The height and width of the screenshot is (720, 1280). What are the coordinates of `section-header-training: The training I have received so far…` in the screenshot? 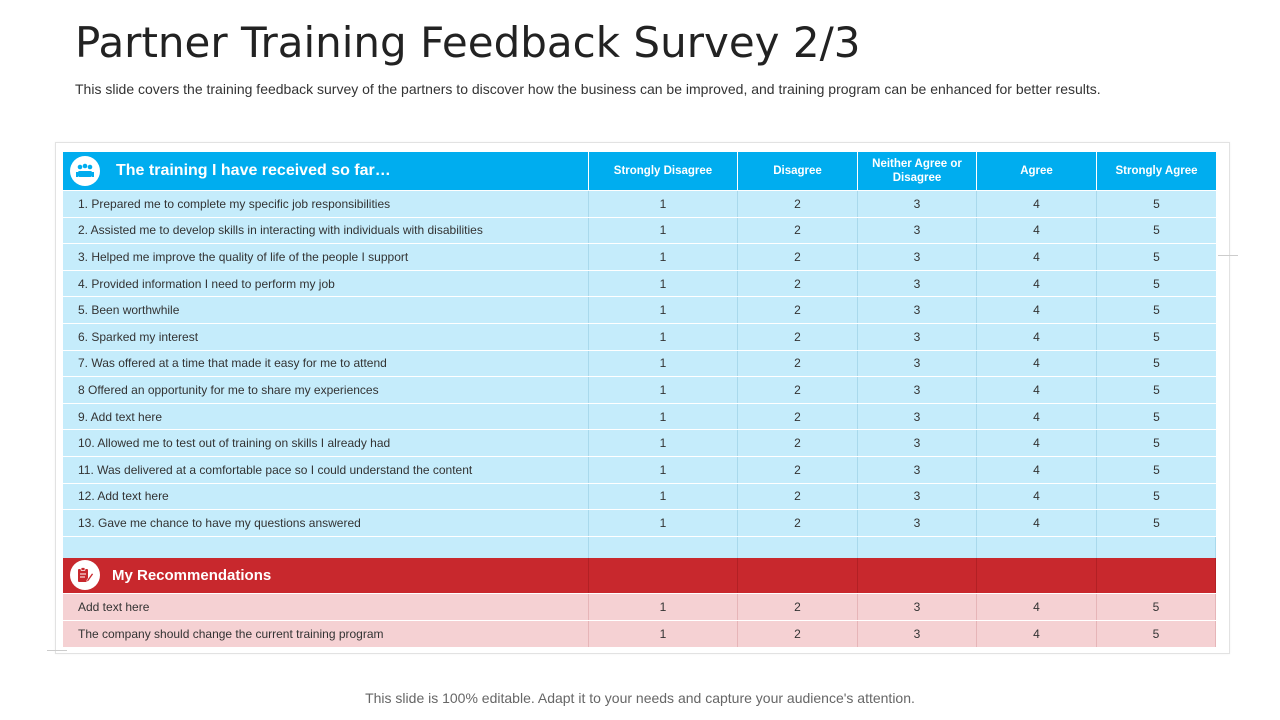 It's located at (326, 171).